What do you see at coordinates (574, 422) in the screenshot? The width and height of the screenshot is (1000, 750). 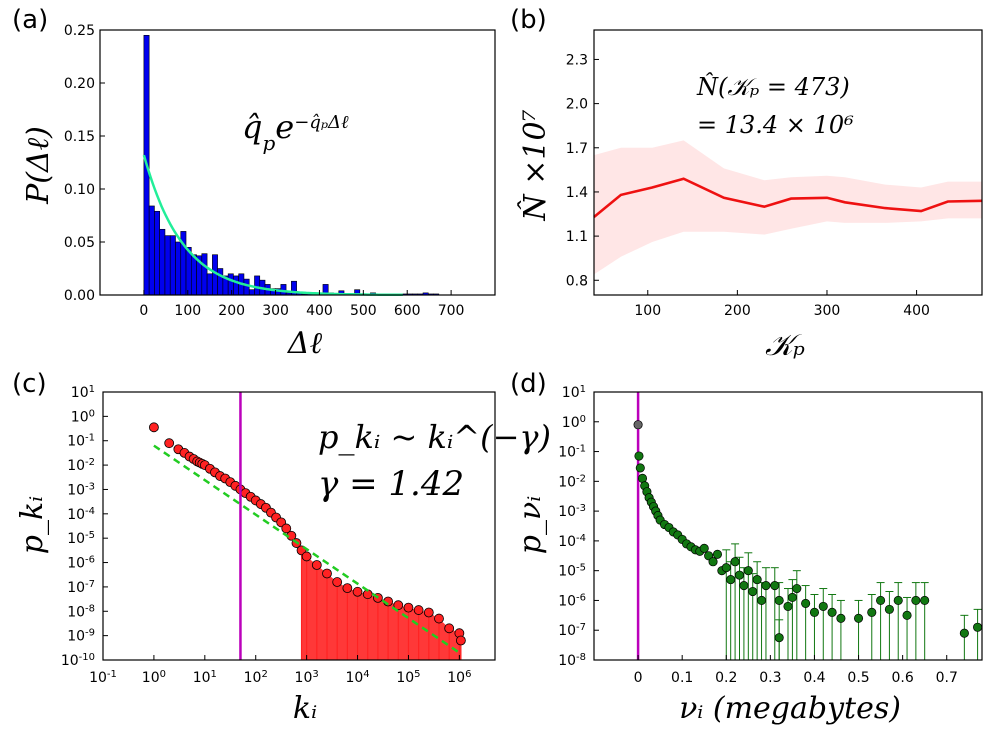 I see `panel-d-ytick-label: 10⁰` at bounding box center [574, 422].